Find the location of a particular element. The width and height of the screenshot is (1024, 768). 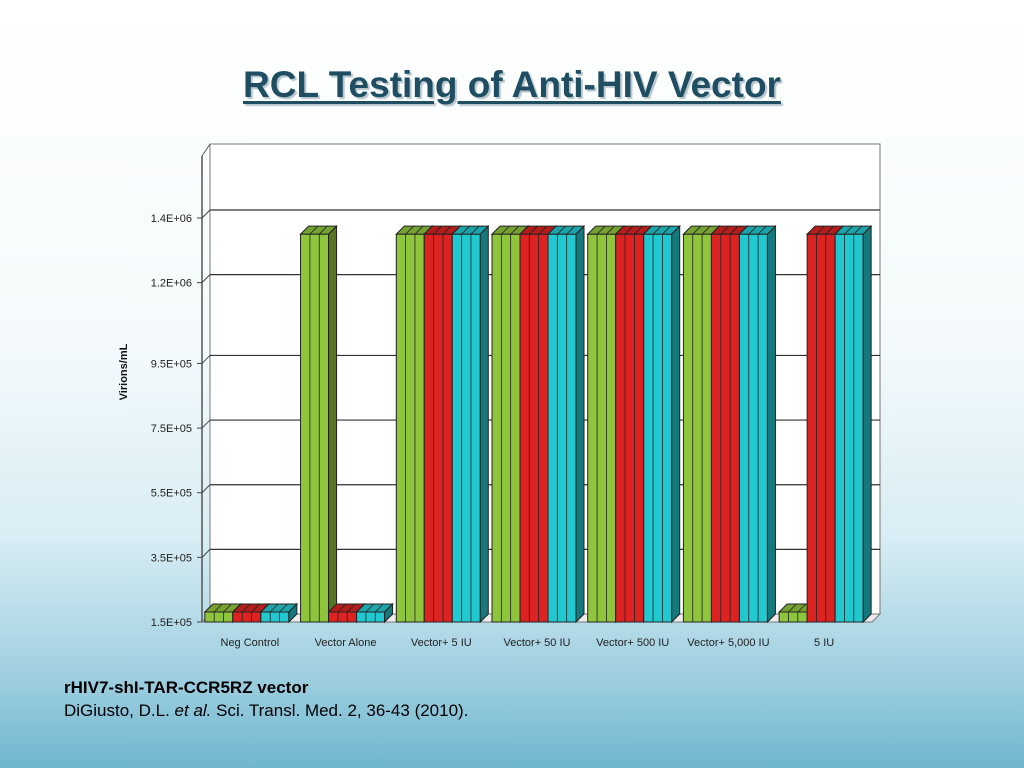

y-tick-label: 1.4E+06 is located at coordinates (171, 219).